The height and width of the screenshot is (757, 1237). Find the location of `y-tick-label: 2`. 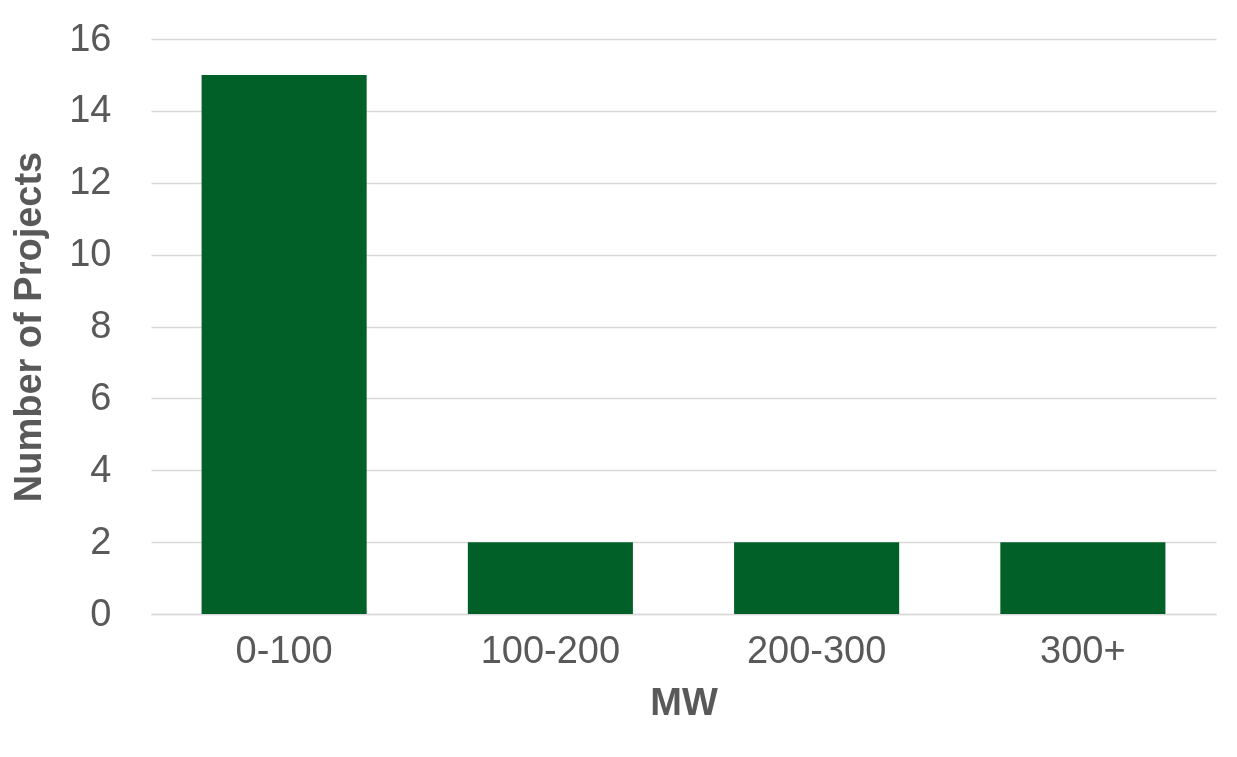

y-tick-label: 2 is located at coordinates (101, 540).